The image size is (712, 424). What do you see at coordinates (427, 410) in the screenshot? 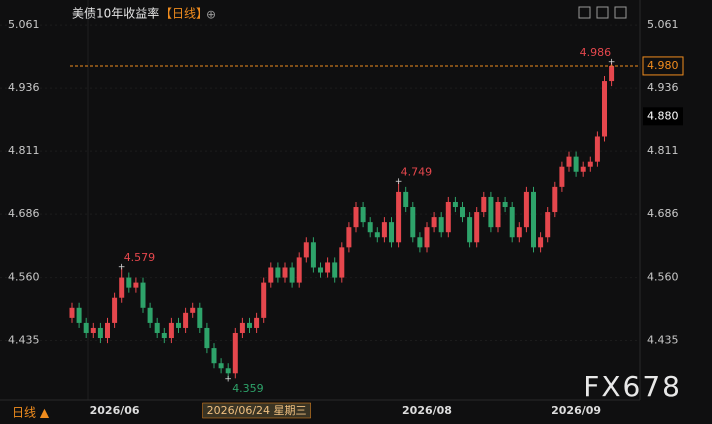
I see `x-tick-label: 2026/08` at bounding box center [427, 410].